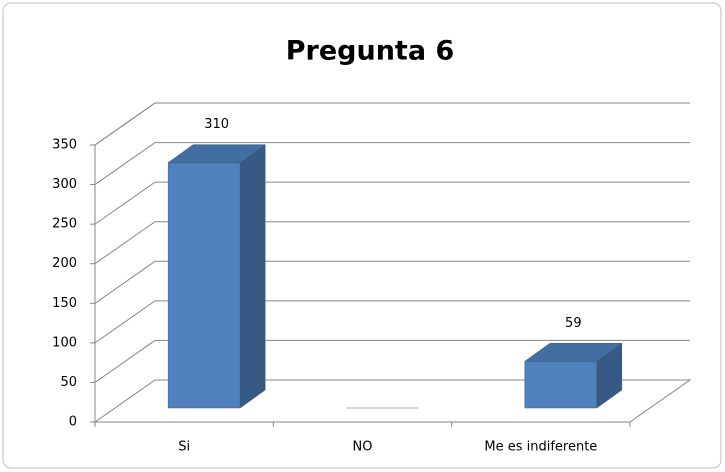  What do you see at coordinates (370, 51) in the screenshot?
I see `chart-title: Pregunta 6` at bounding box center [370, 51].